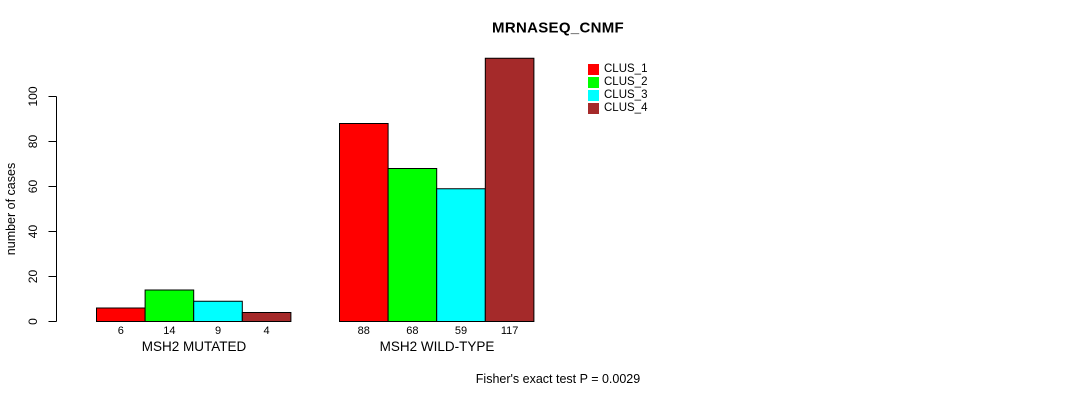 Image resolution: width=1090 pixels, height=400 pixels. Describe the element at coordinates (626, 95) in the screenshot. I see `legend-label: CLUS_3` at that location.